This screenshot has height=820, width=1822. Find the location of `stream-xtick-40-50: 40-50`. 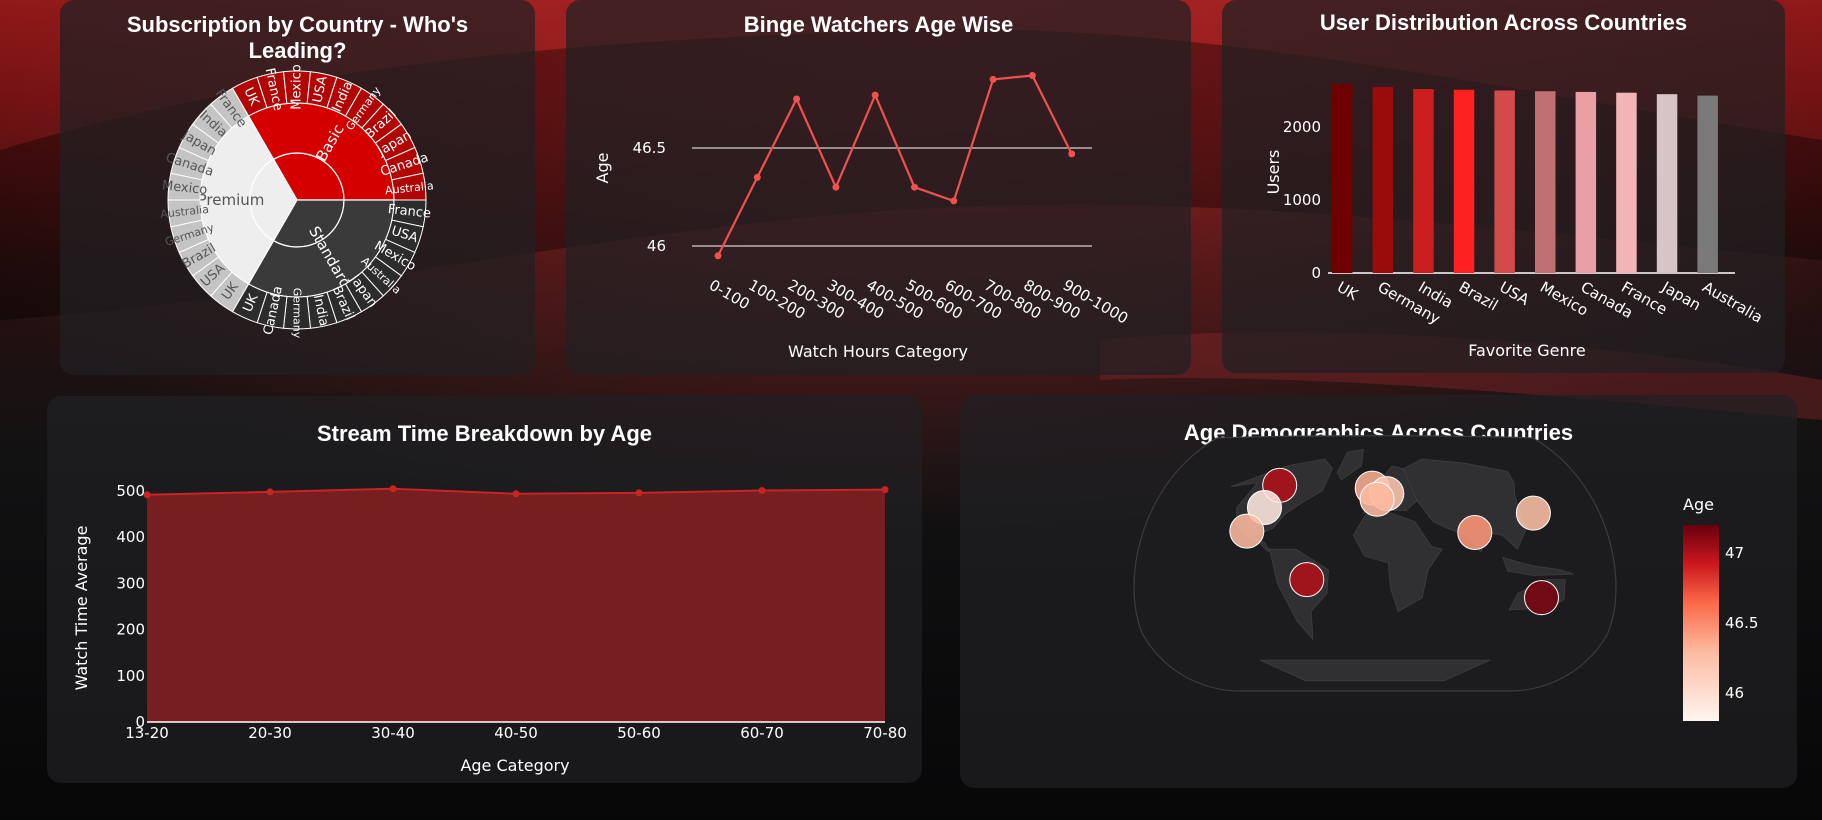

stream-xtick-40-50: 40-50 is located at coordinates (516, 733).